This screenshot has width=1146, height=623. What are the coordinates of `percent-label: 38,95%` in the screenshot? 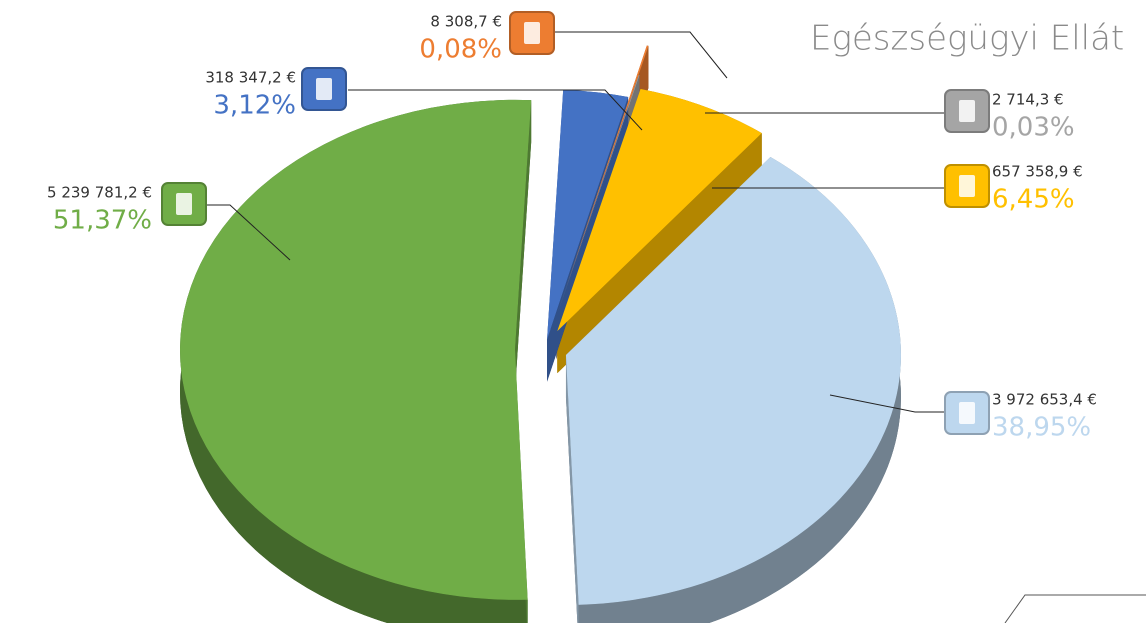 It's located at (1041, 428).